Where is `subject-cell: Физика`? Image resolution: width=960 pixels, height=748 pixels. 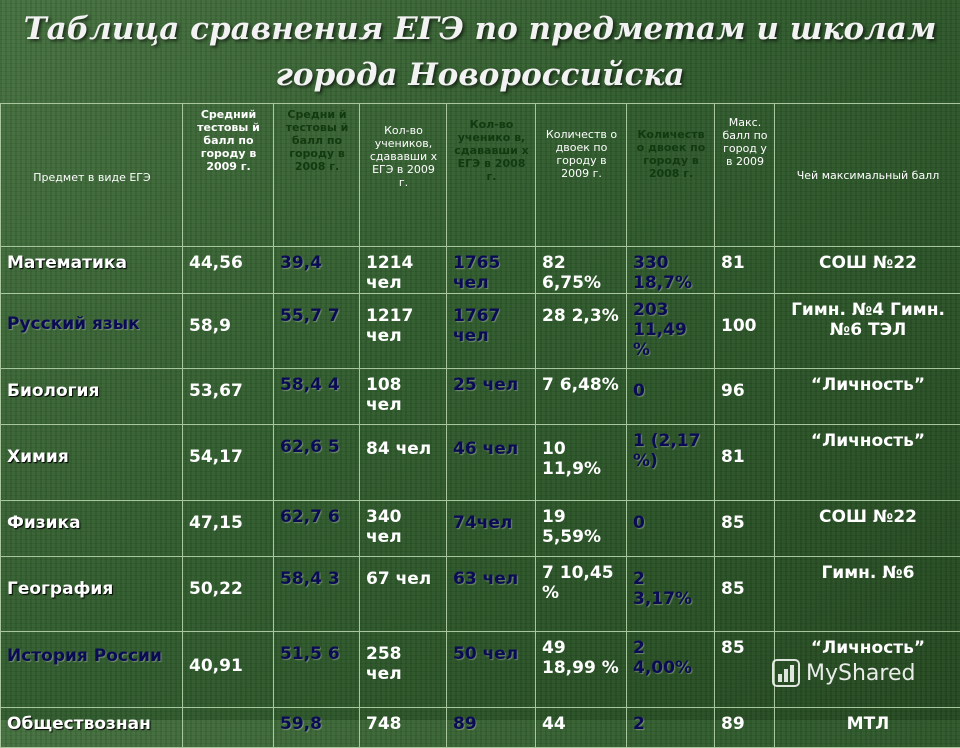
subject-cell: Физика is located at coordinates (92, 529).